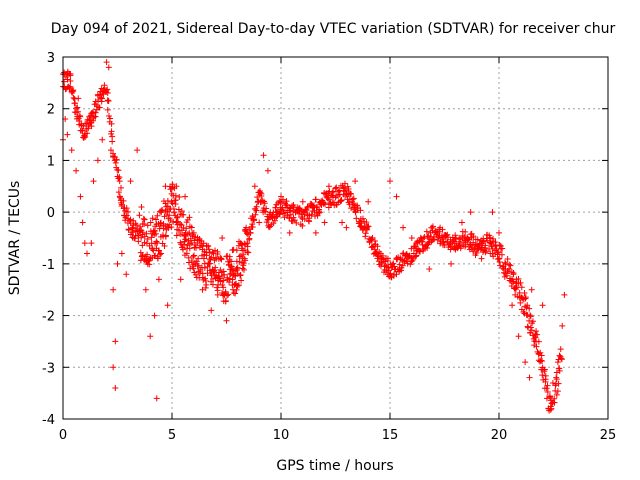  Describe the element at coordinates (608, 435) in the screenshot. I see `x-tick-label: 25` at that location.